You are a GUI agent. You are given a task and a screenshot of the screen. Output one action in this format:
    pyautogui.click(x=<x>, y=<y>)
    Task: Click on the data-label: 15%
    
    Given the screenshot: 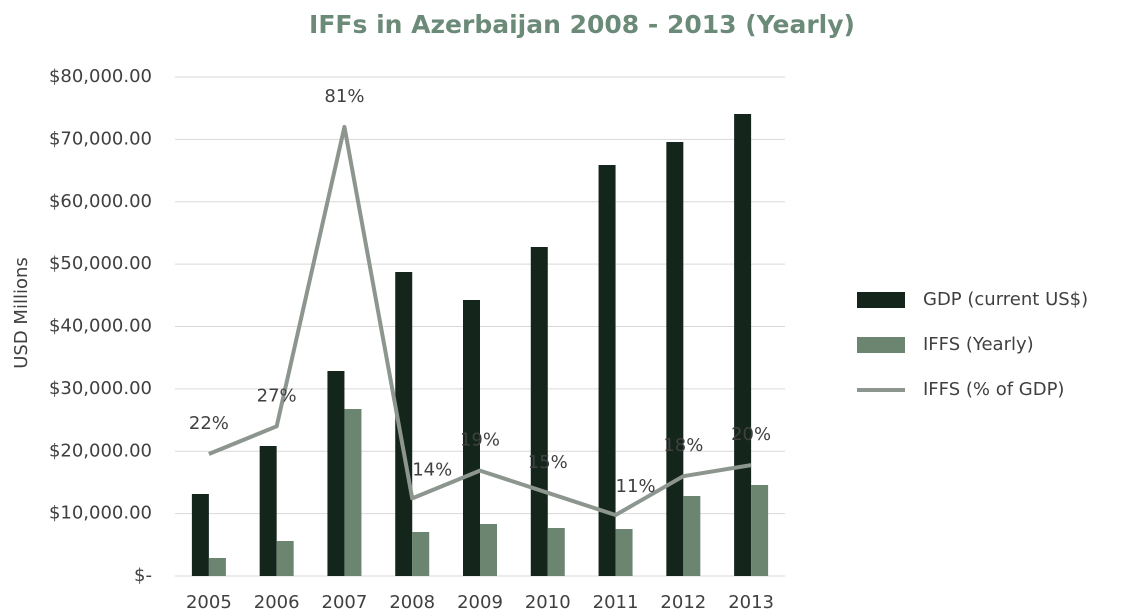 What is the action you would take?
    pyautogui.click(x=548, y=462)
    